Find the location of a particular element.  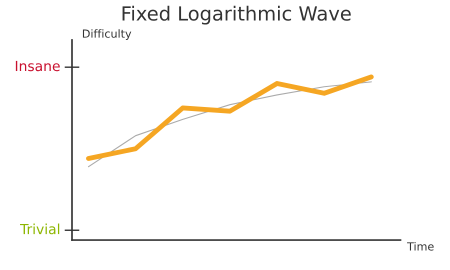

x-axis-title: Time is located at coordinates (420, 246).